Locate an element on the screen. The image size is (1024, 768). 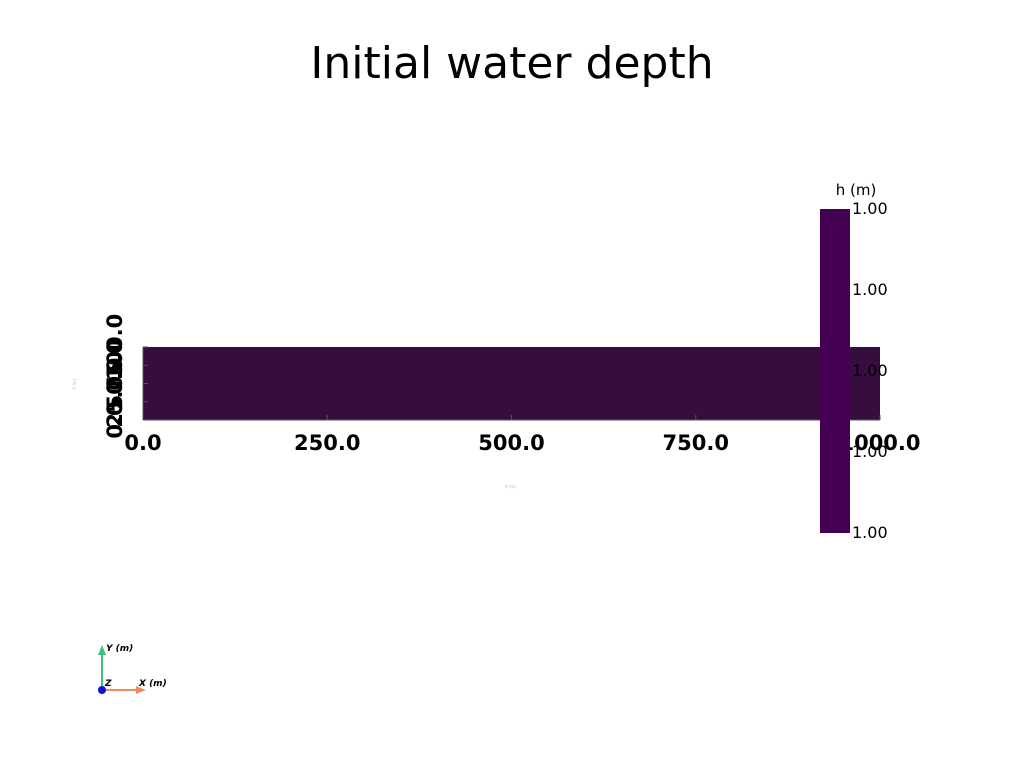
y-tick-label: 75.0 is located at coordinates (115, 365).